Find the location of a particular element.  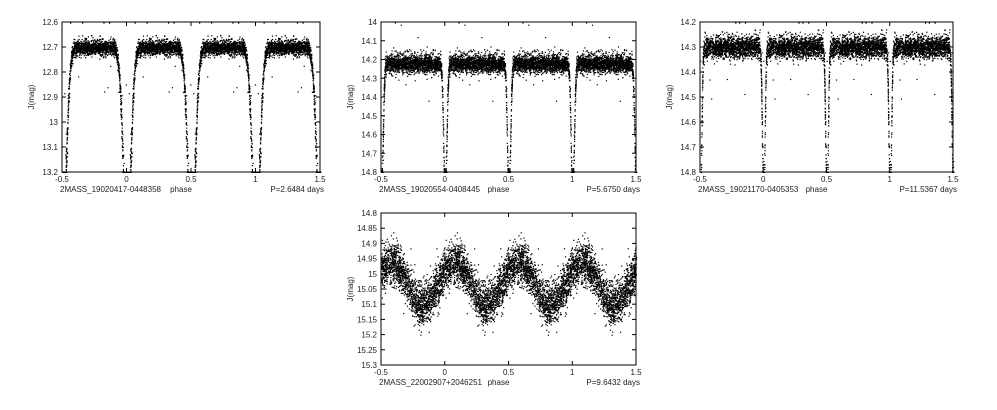

y-tick-label: 15.3 is located at coordinates (369, 365).